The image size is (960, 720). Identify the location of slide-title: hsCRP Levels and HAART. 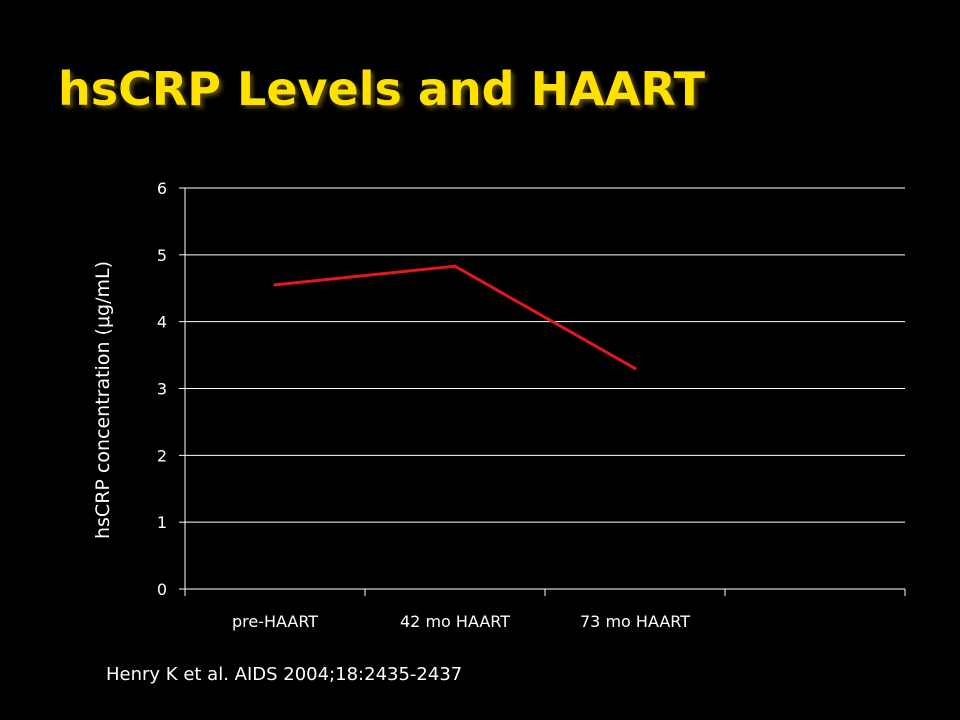
(382, 89).